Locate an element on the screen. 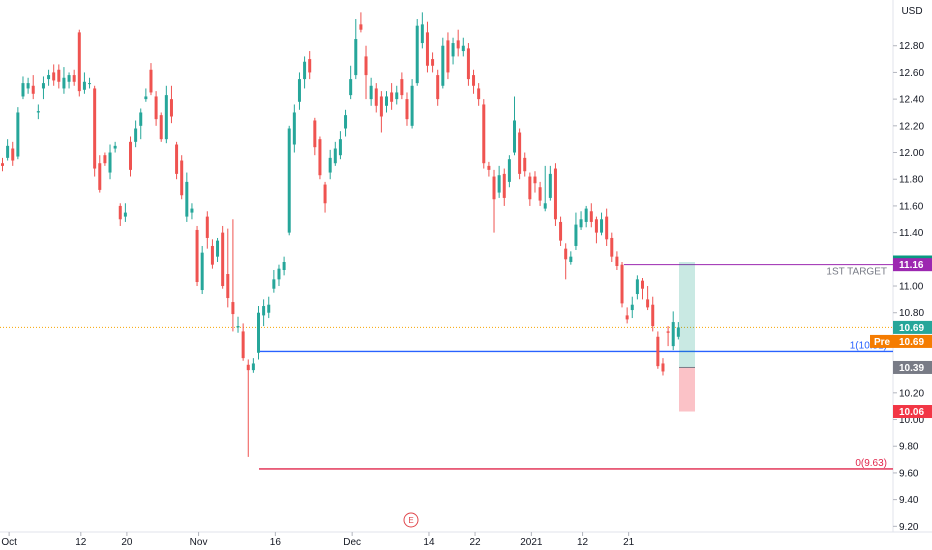 The width and height of the screenshot is (932, 550). price-badge-label: 10.69 is located at coordinates (911, 342).